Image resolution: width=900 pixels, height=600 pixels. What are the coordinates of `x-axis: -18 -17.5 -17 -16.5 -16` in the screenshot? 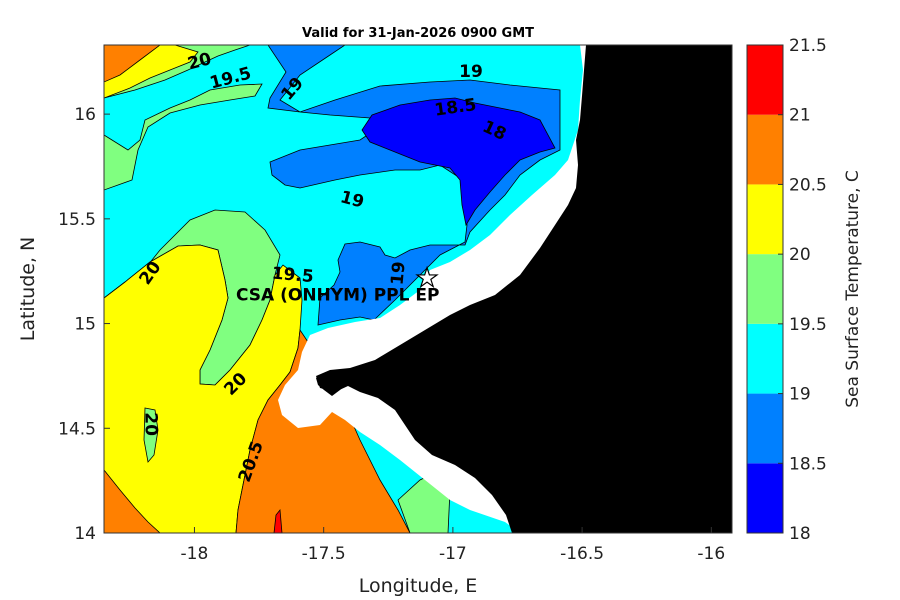 It's located at (453, 545).